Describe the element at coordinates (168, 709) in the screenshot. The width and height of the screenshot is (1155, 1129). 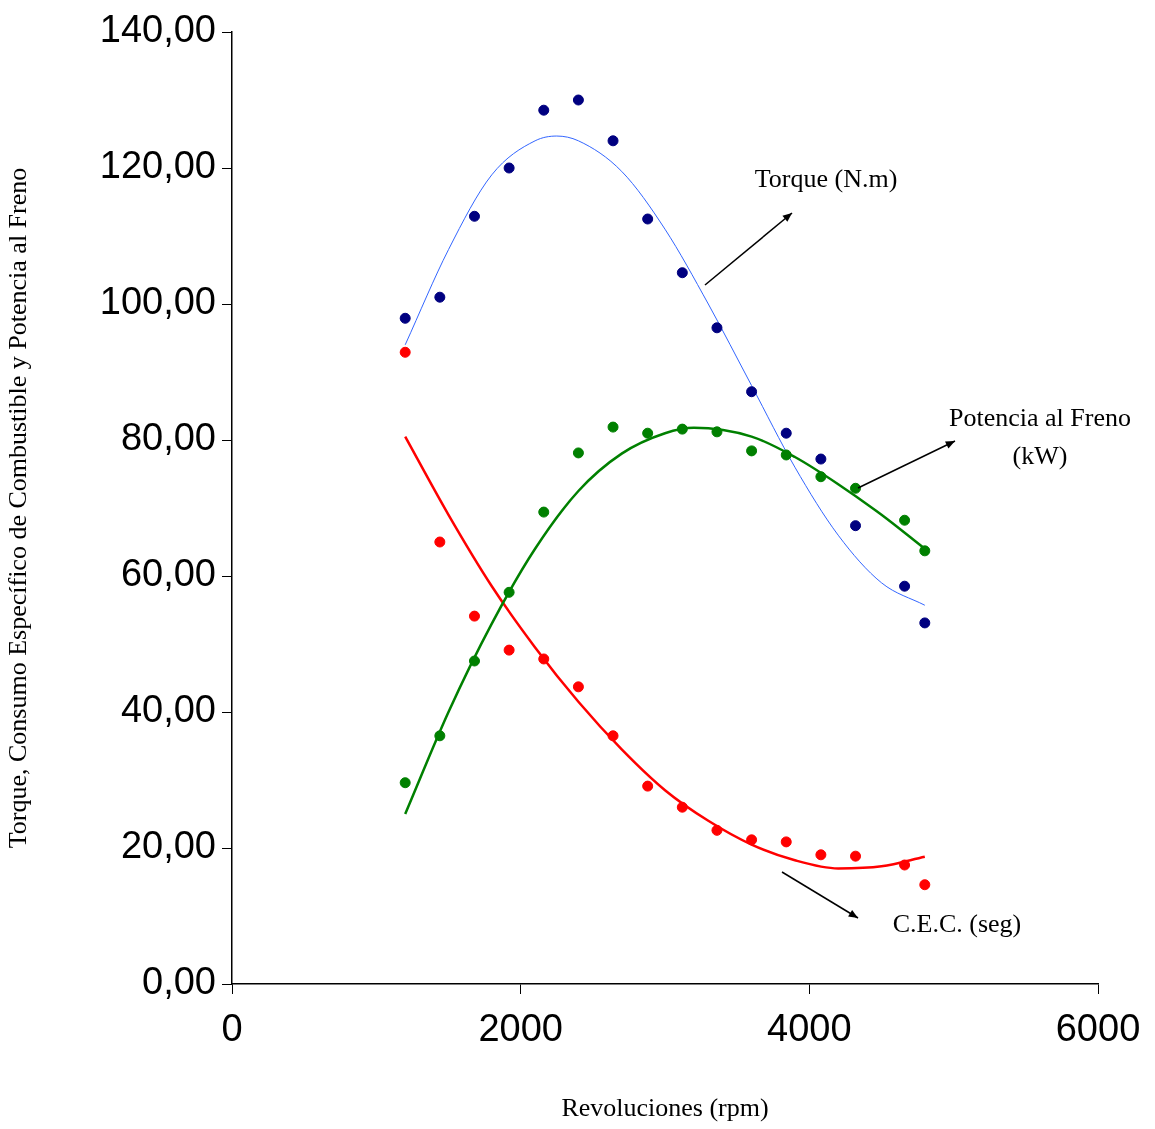
I see `y-tick-label: 40,00` at that location.